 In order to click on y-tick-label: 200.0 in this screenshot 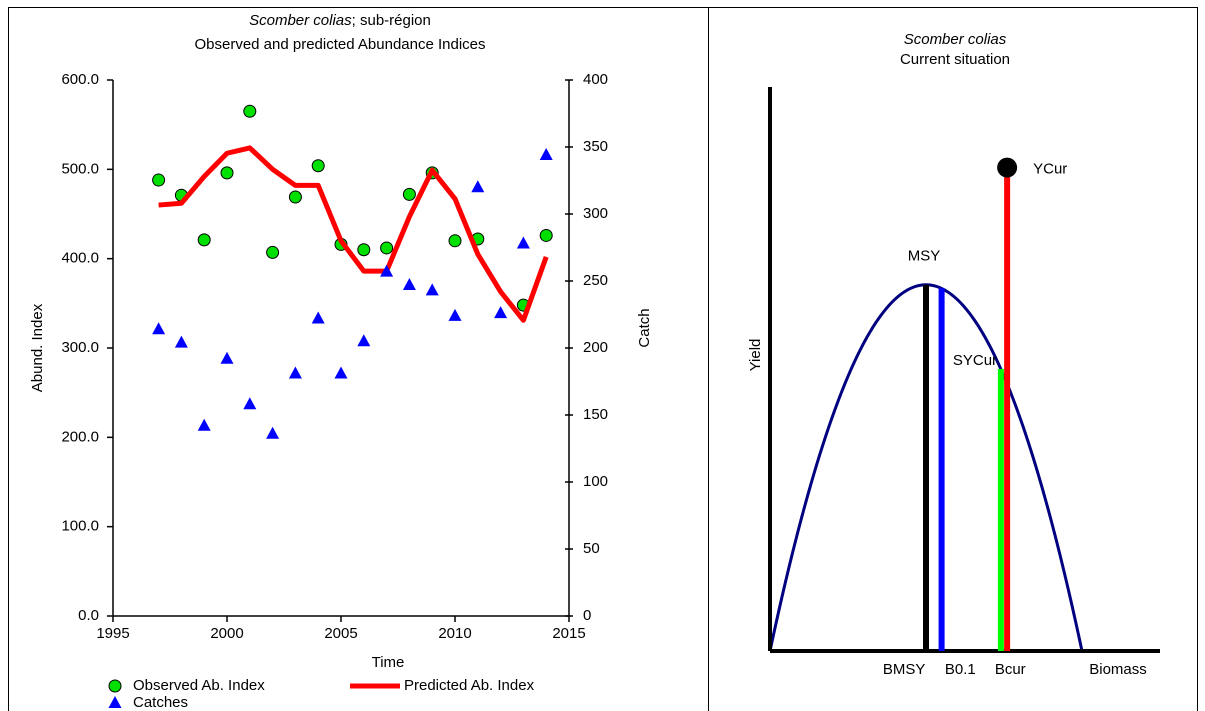, I will do `click(80, 436)`.